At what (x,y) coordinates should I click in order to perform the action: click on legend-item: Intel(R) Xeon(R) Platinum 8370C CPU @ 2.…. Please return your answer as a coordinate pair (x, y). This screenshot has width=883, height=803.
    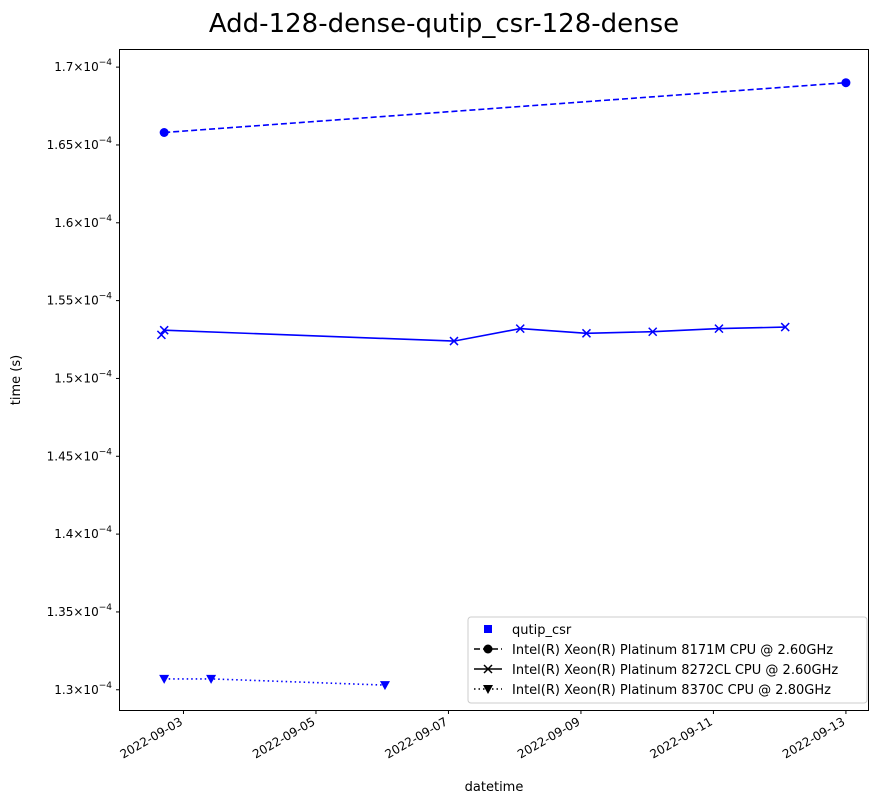
    Looking at the image, I should click on (652, 690).